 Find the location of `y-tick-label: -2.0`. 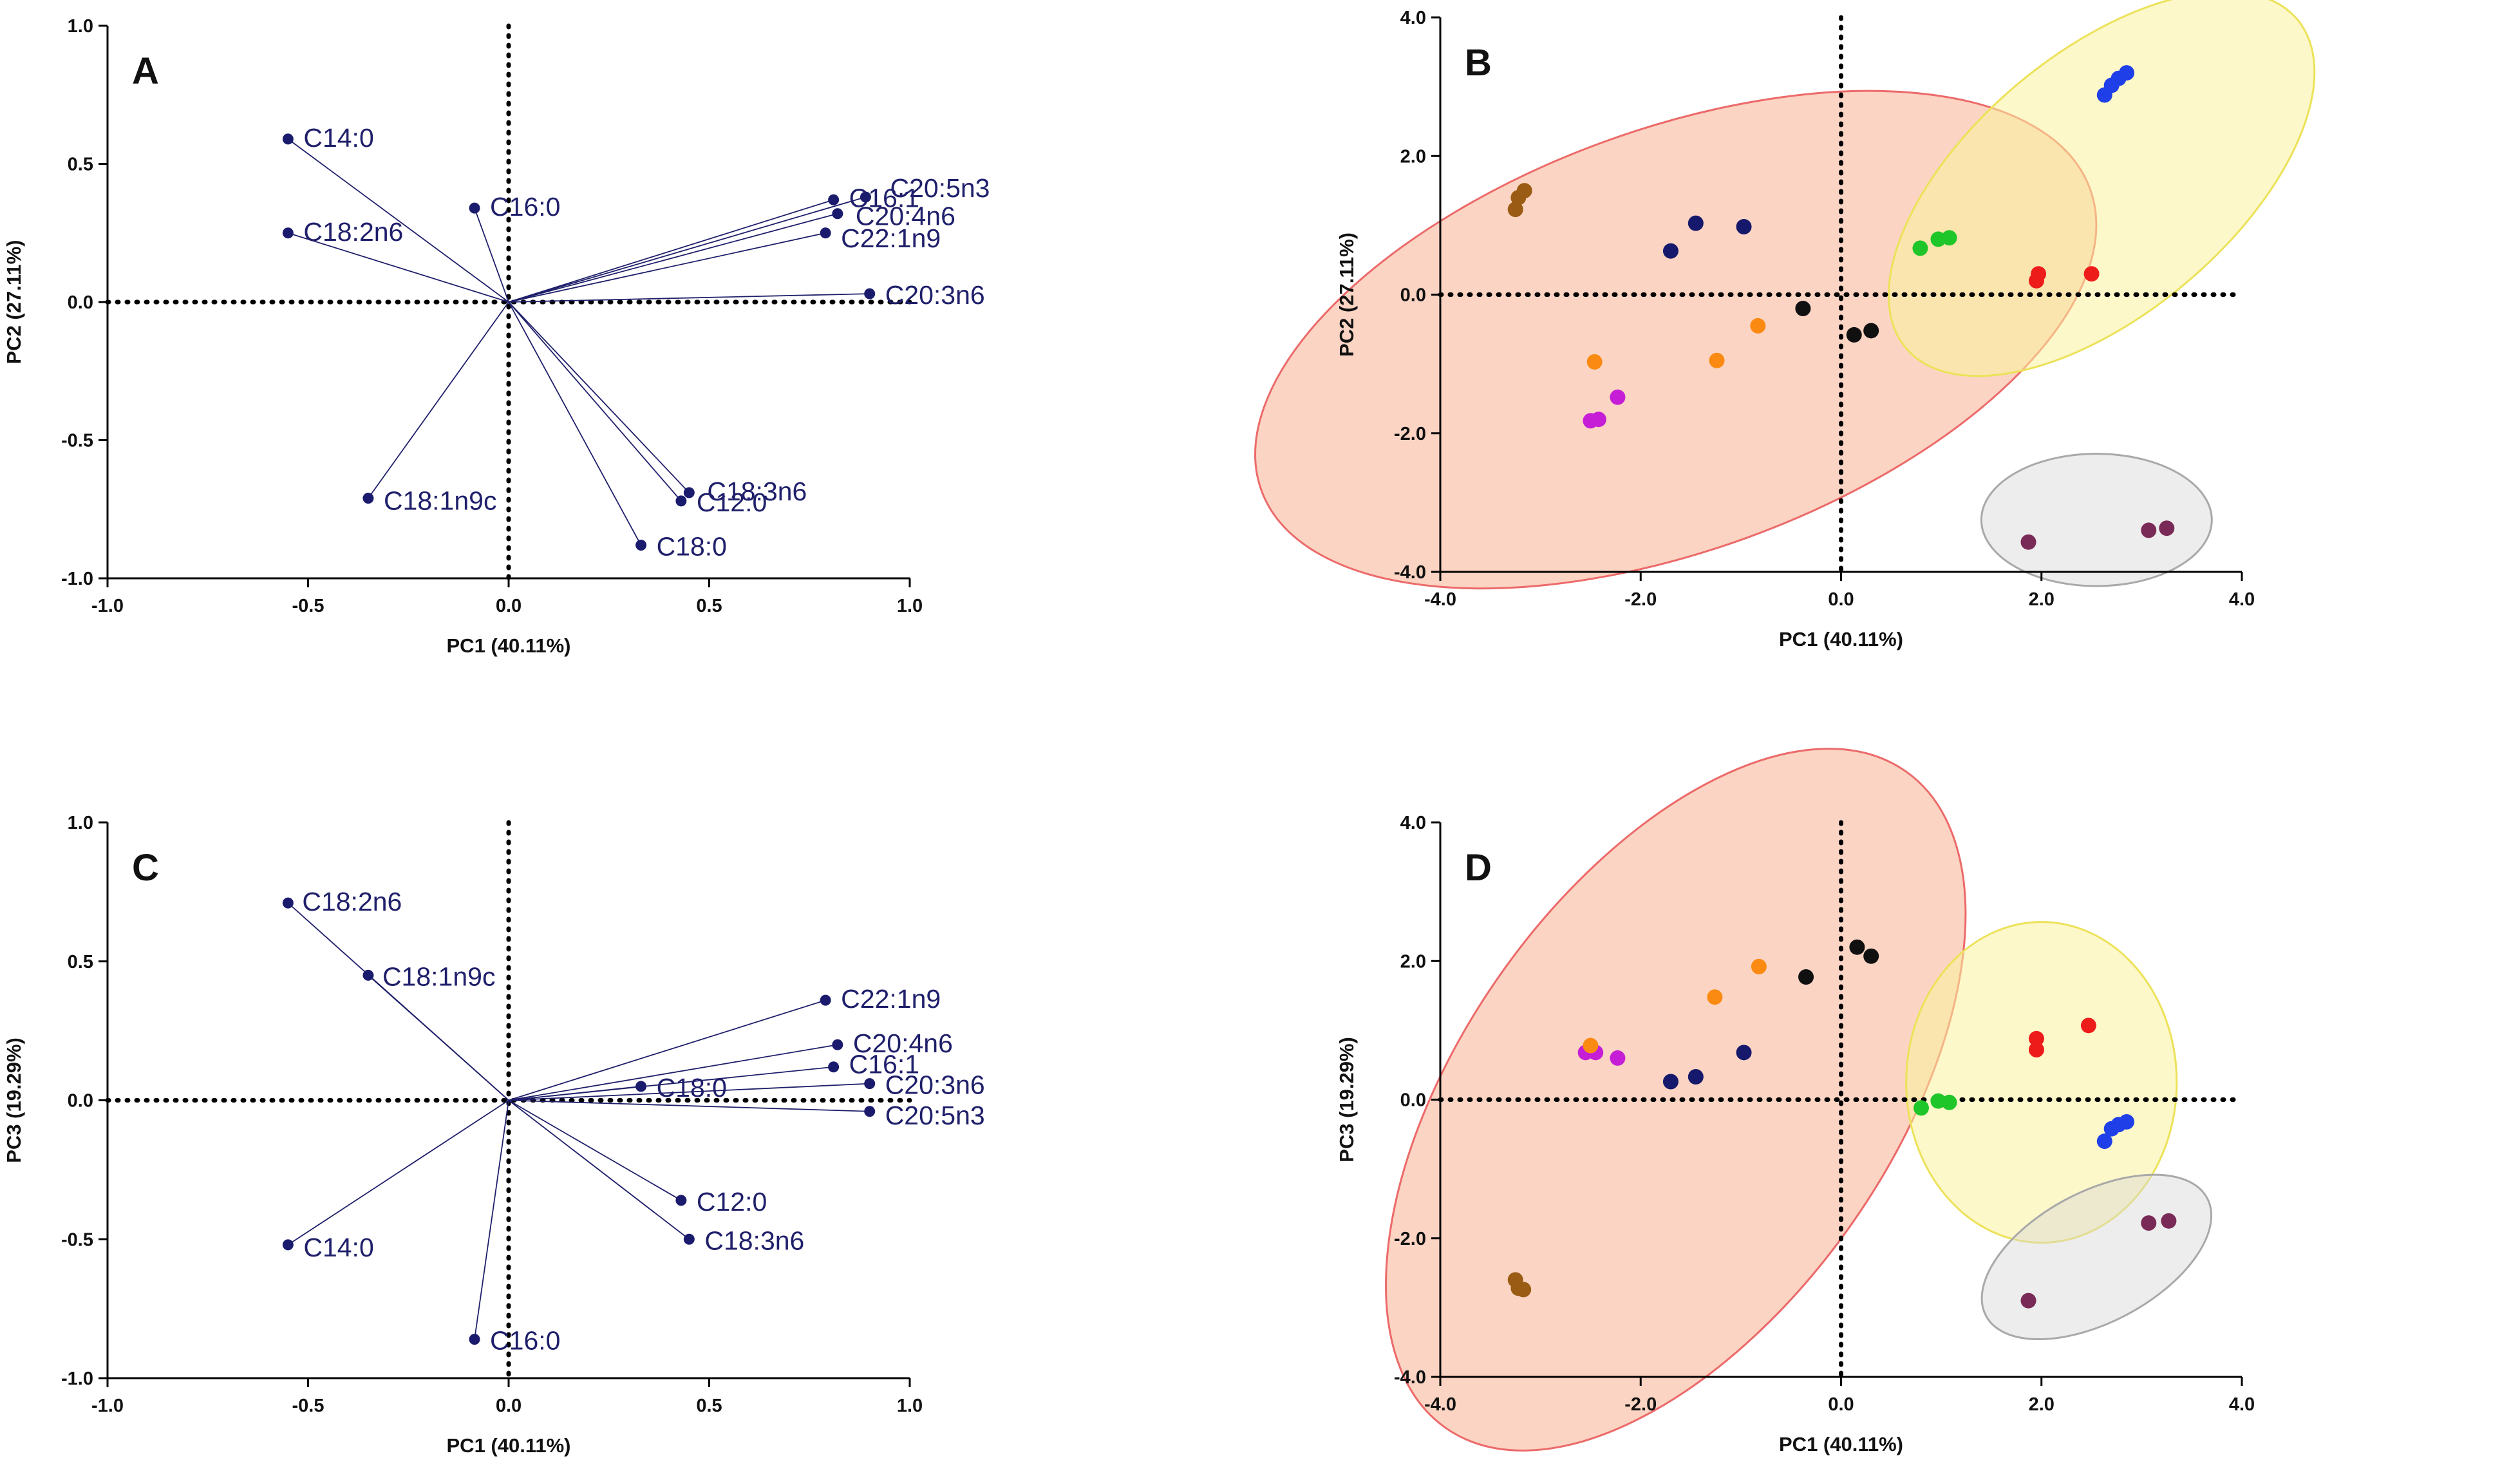

y-tick-label: -2.0 is located at coordinates (1410, 434).